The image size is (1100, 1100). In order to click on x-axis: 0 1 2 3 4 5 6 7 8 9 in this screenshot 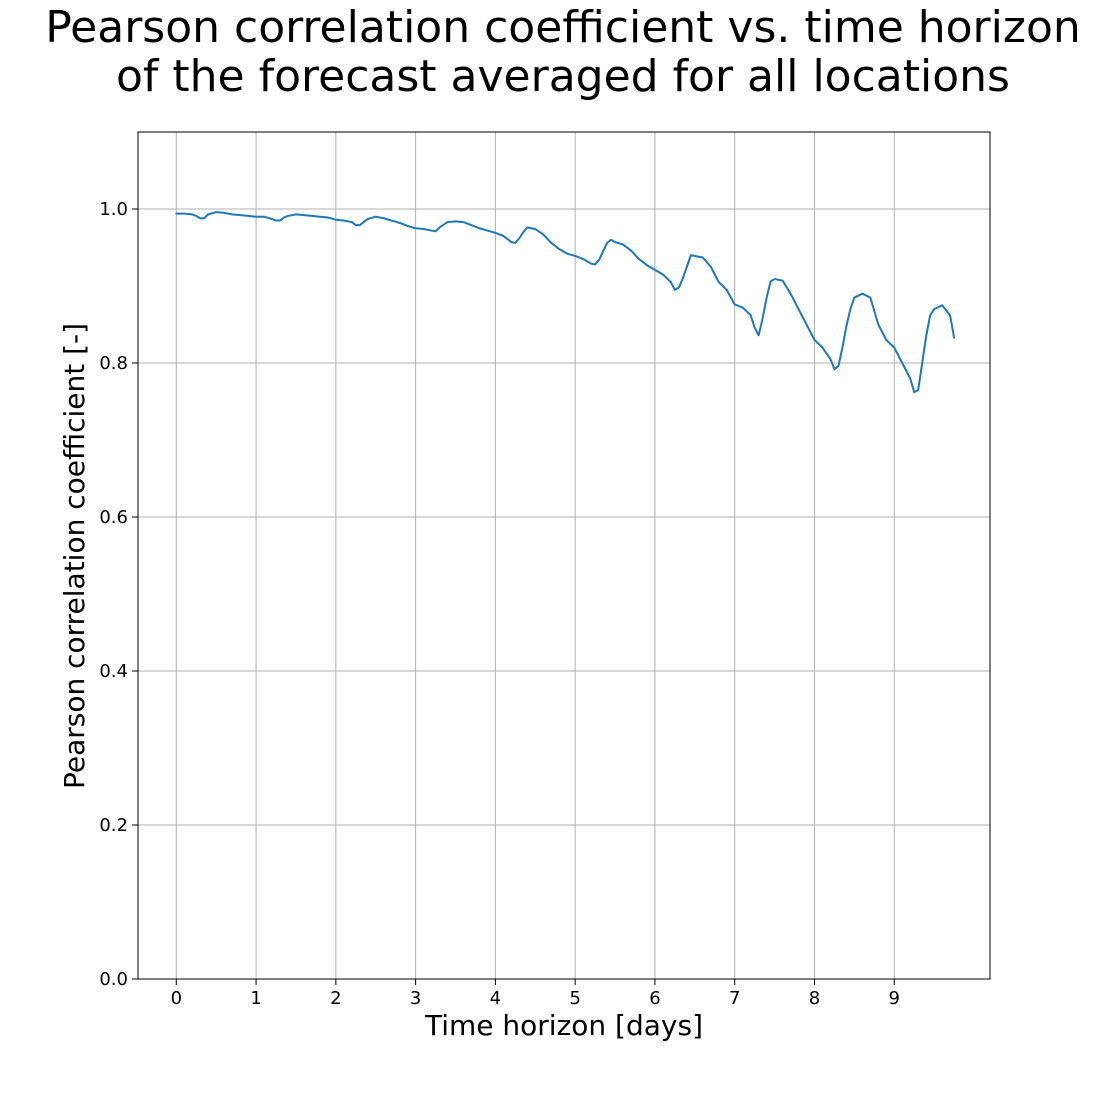, I will do `click(535, 994)`.